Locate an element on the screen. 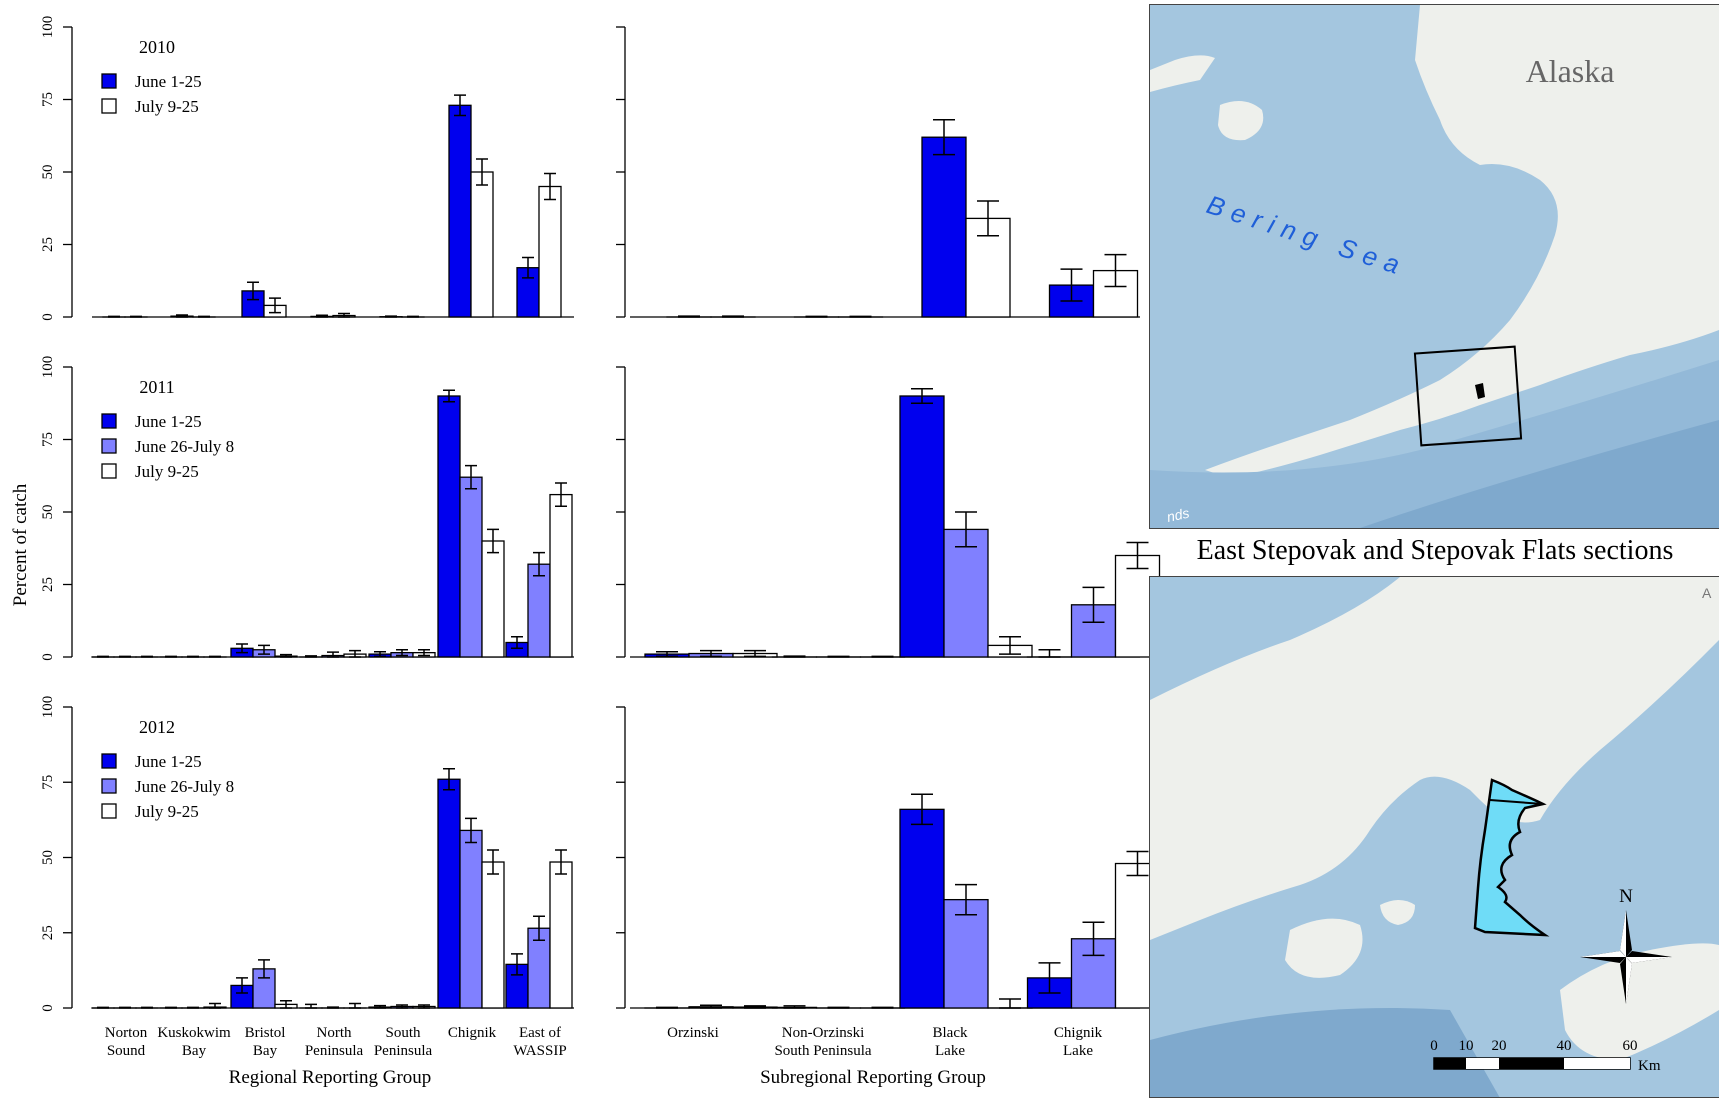 The image size is (1719, 1098). legend-label: June 26-July 8 is located at coordinates (184, 446).